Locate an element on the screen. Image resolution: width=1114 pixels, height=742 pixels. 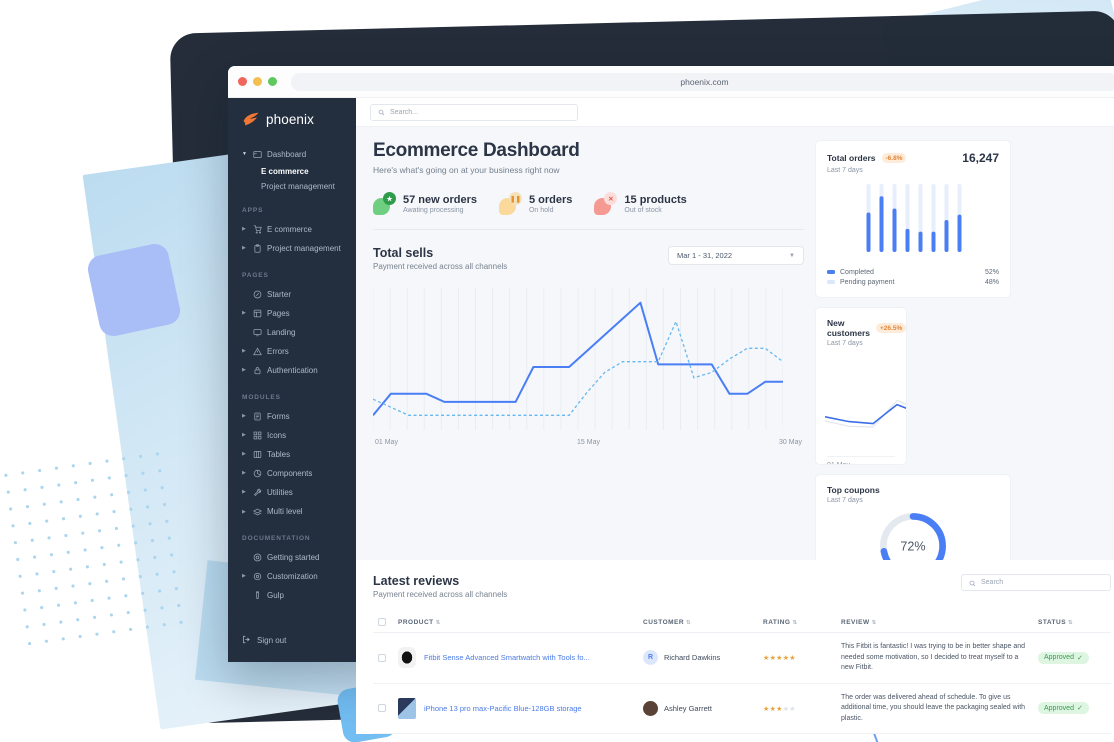
card-value: 16,247 is located at coordinates (980, 158).